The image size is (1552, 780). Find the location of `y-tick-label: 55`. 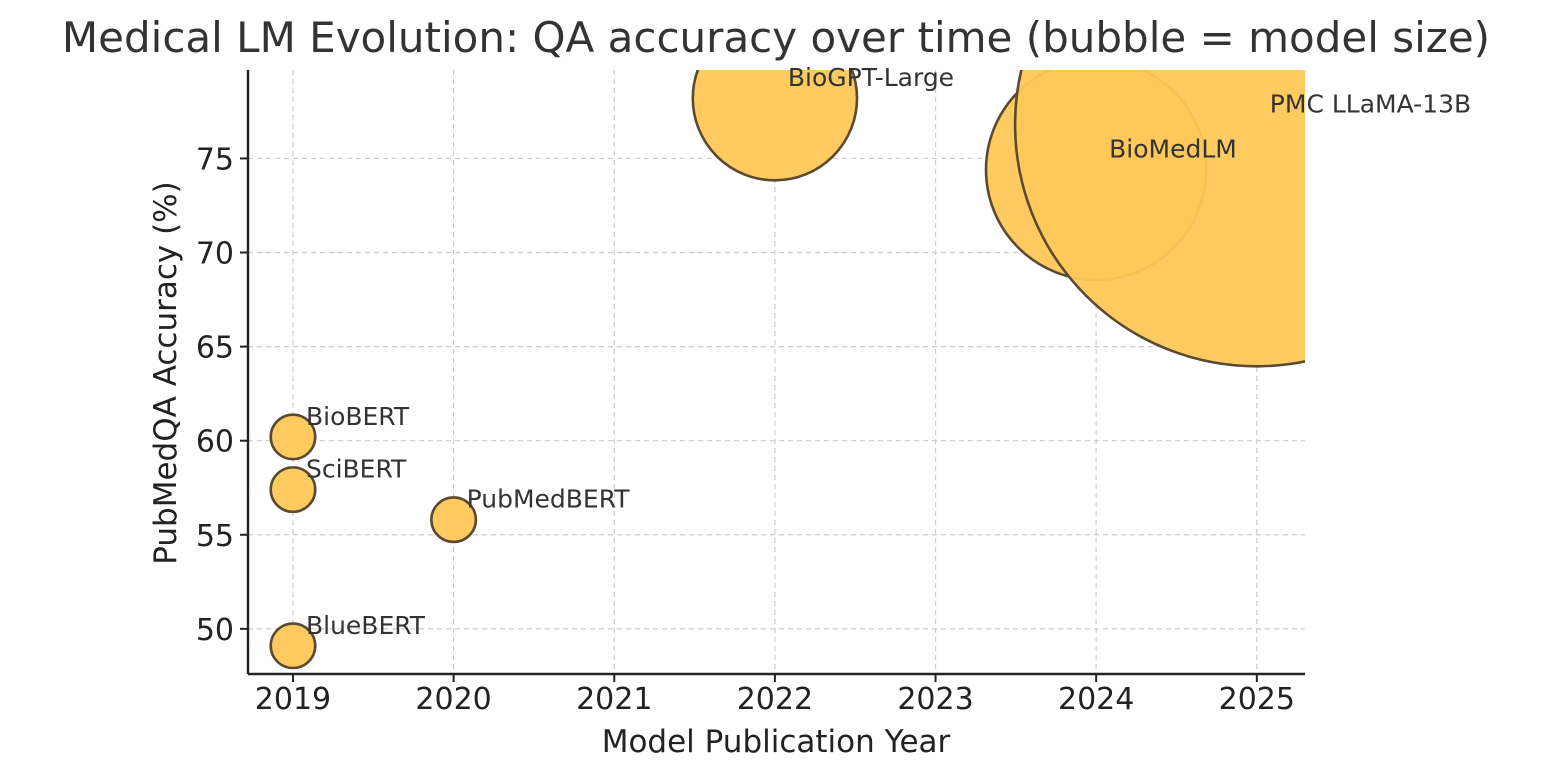

y-tick-label: 55 is located at coordinates (215, 536).